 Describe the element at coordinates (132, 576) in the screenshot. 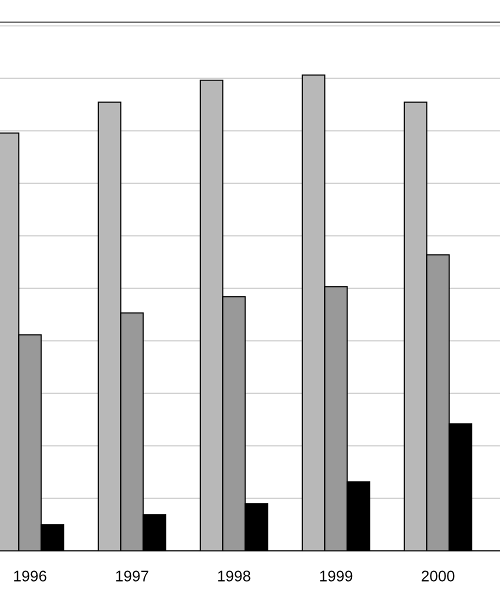

I see `x-tick-label: 1997` at that location.